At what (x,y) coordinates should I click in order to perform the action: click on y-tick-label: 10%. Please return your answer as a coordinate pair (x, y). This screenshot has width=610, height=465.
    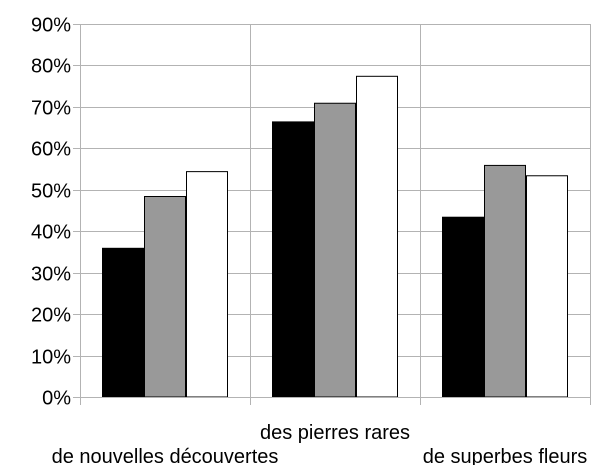
    Looking at the image, I should click on (51, 358).